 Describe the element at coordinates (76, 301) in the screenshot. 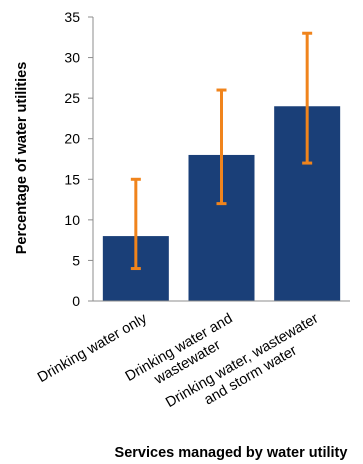

I see `y-tick-label: 0` at that location.